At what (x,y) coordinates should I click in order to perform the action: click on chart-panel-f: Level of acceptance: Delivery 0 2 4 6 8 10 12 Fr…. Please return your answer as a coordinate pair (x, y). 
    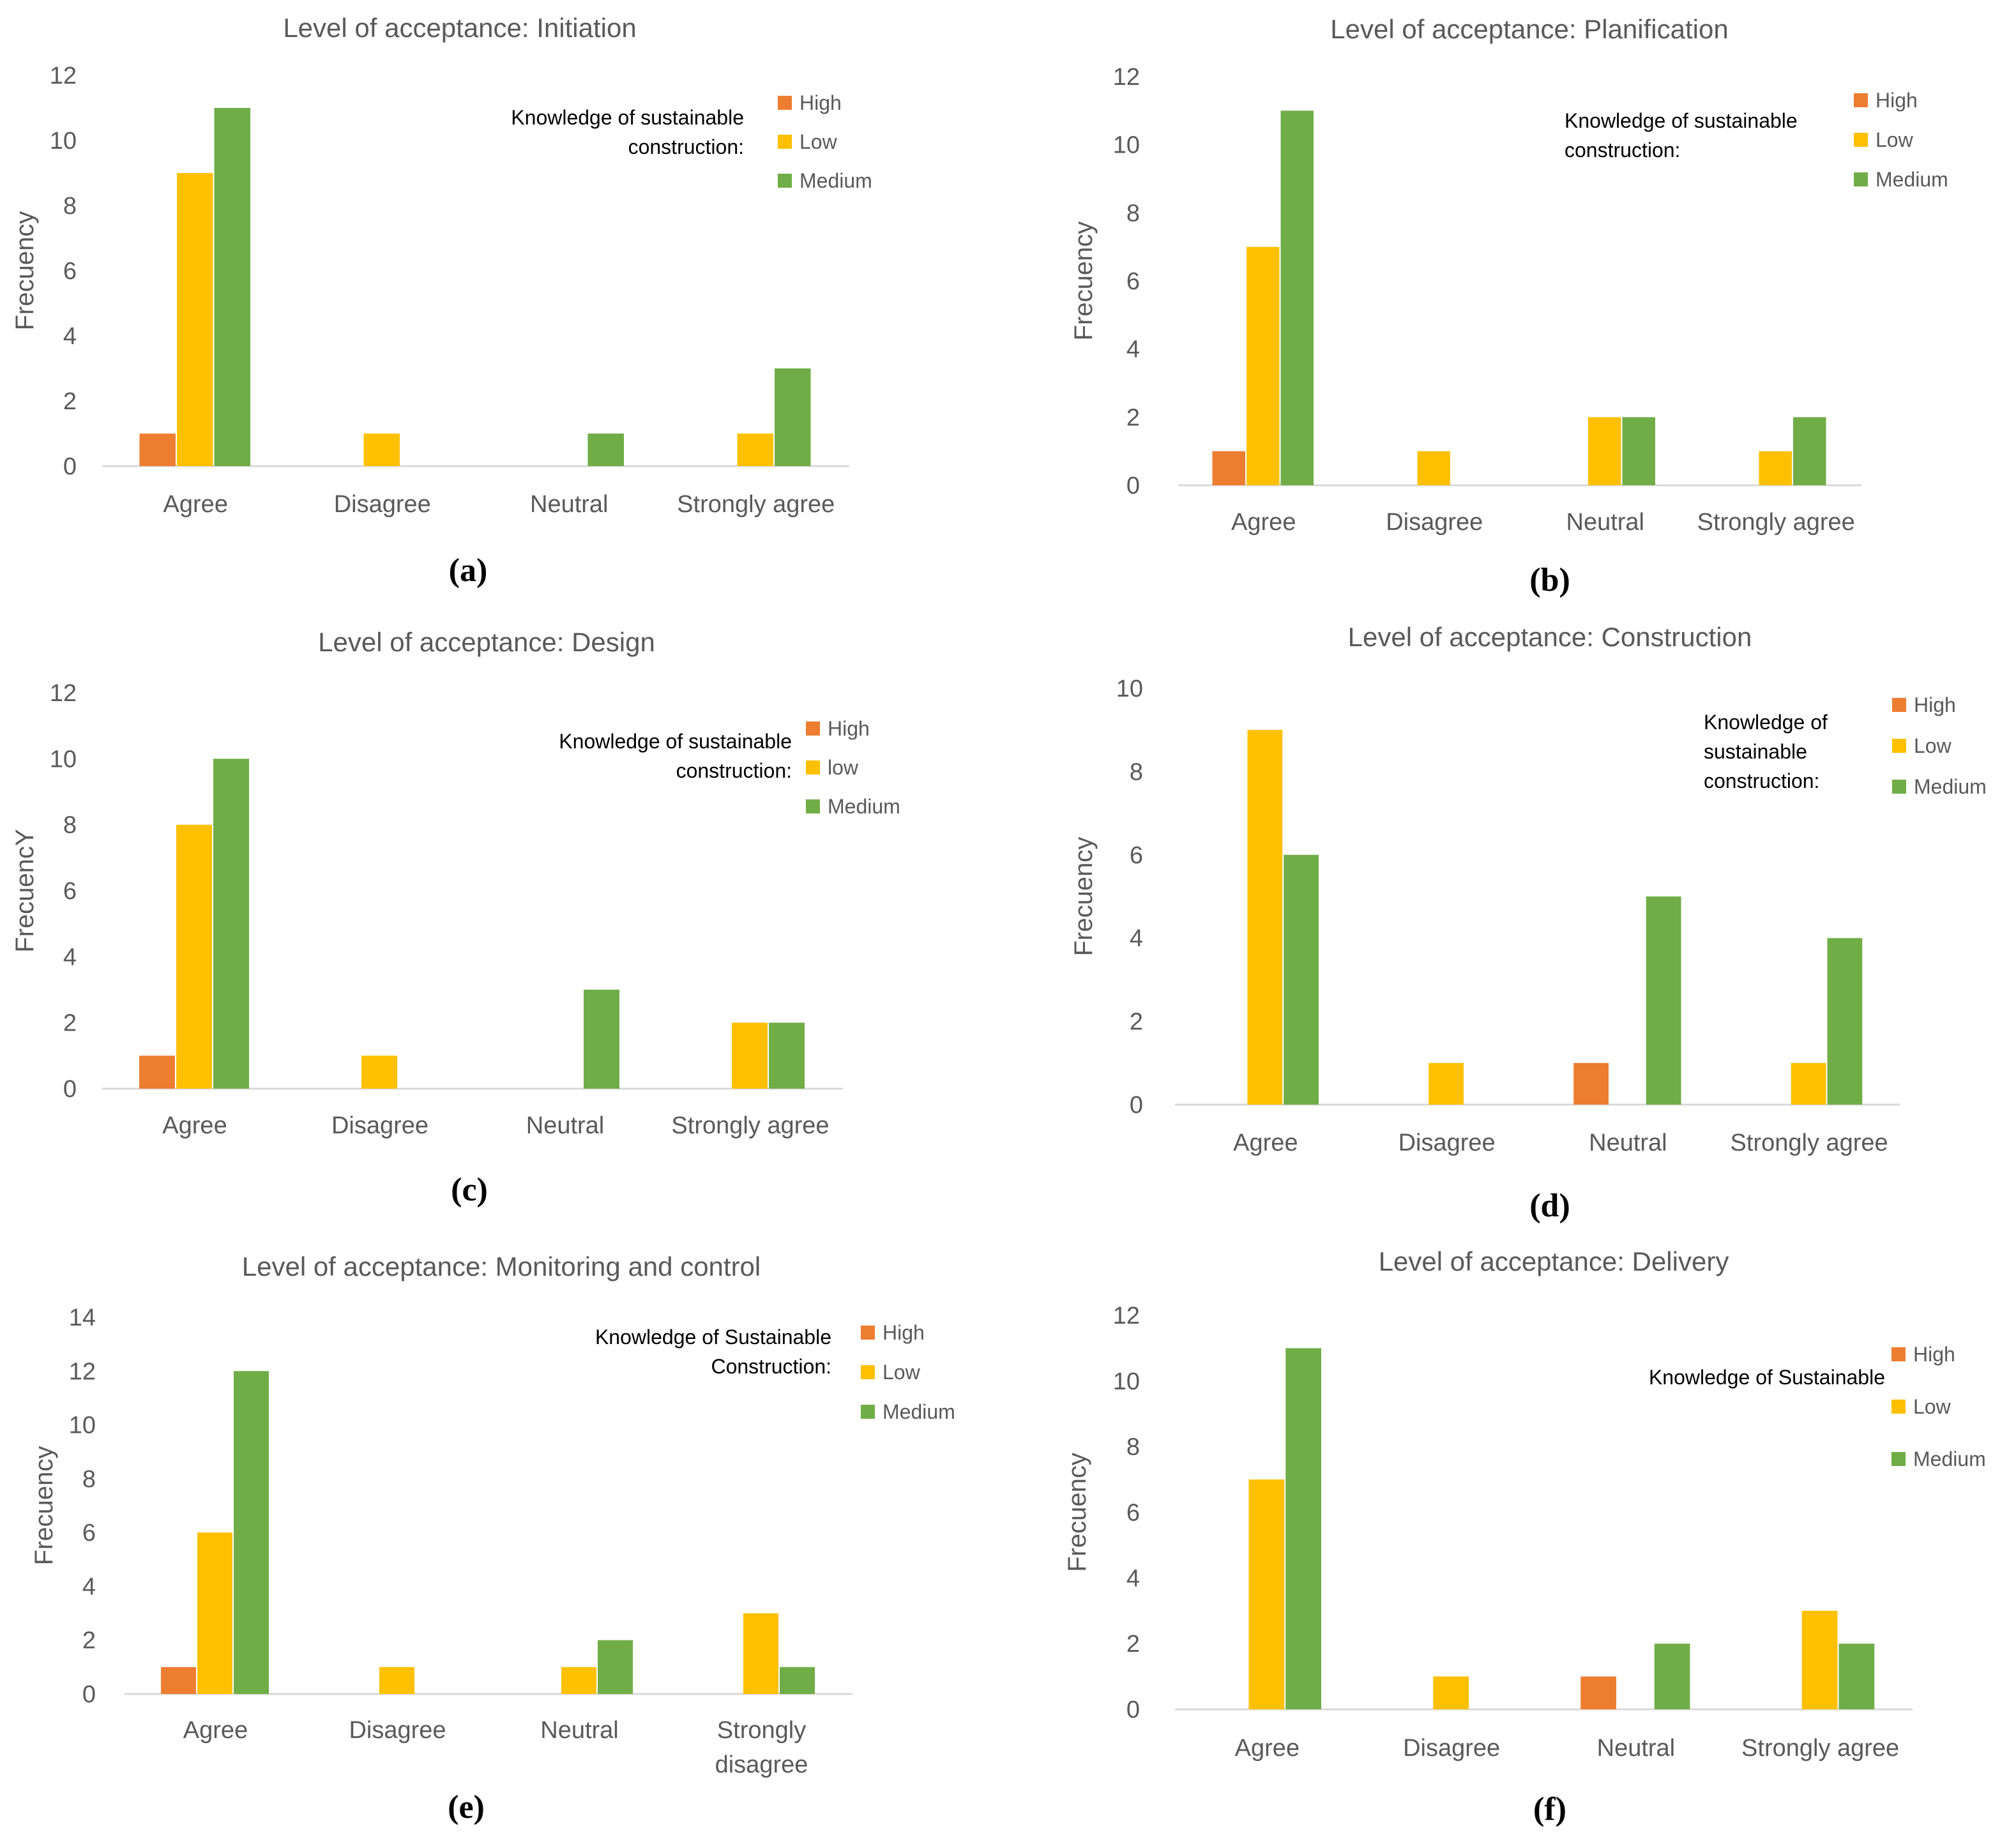
    Looking at the image, I should click on (1524, 1536).